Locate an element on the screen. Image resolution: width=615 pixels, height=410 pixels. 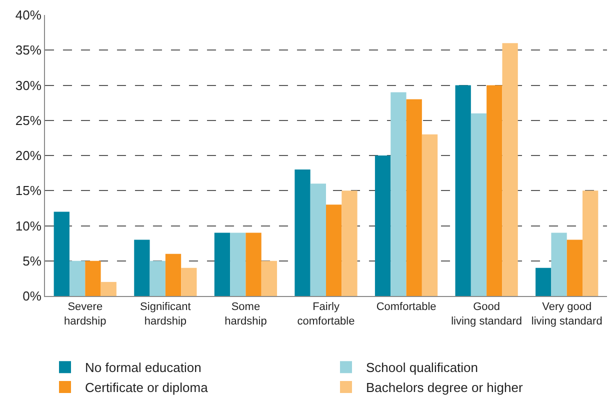
x-tick-label: Very good living standard is located at coordinates (566, 314).